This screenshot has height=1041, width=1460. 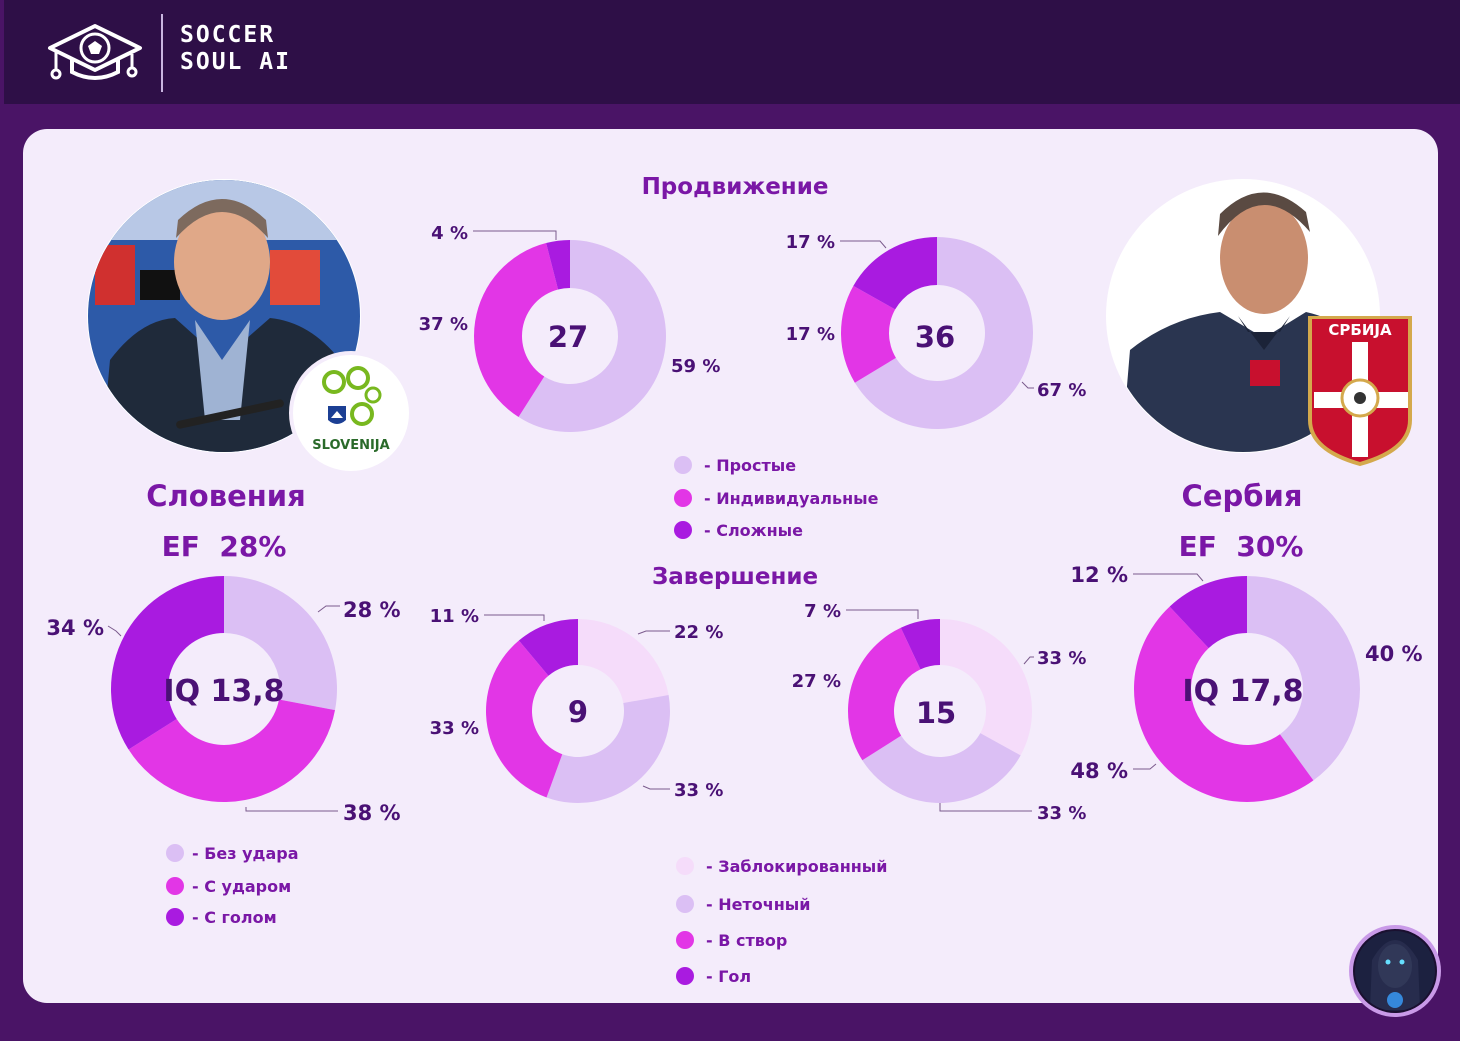 I want to click on donut-center-label: 36, so click(x=935, y=337).